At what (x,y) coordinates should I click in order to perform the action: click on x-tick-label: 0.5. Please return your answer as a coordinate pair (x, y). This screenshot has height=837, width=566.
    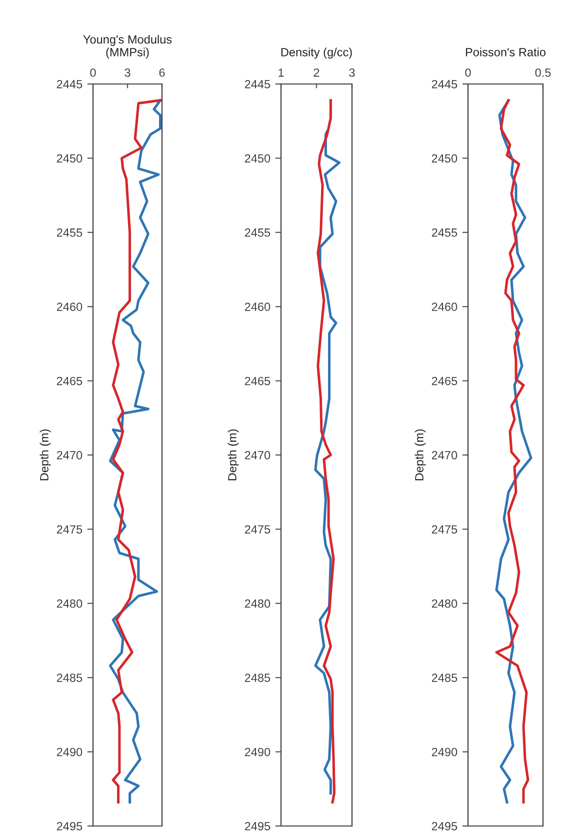
    Looking at the image, I should click on (543, 72).